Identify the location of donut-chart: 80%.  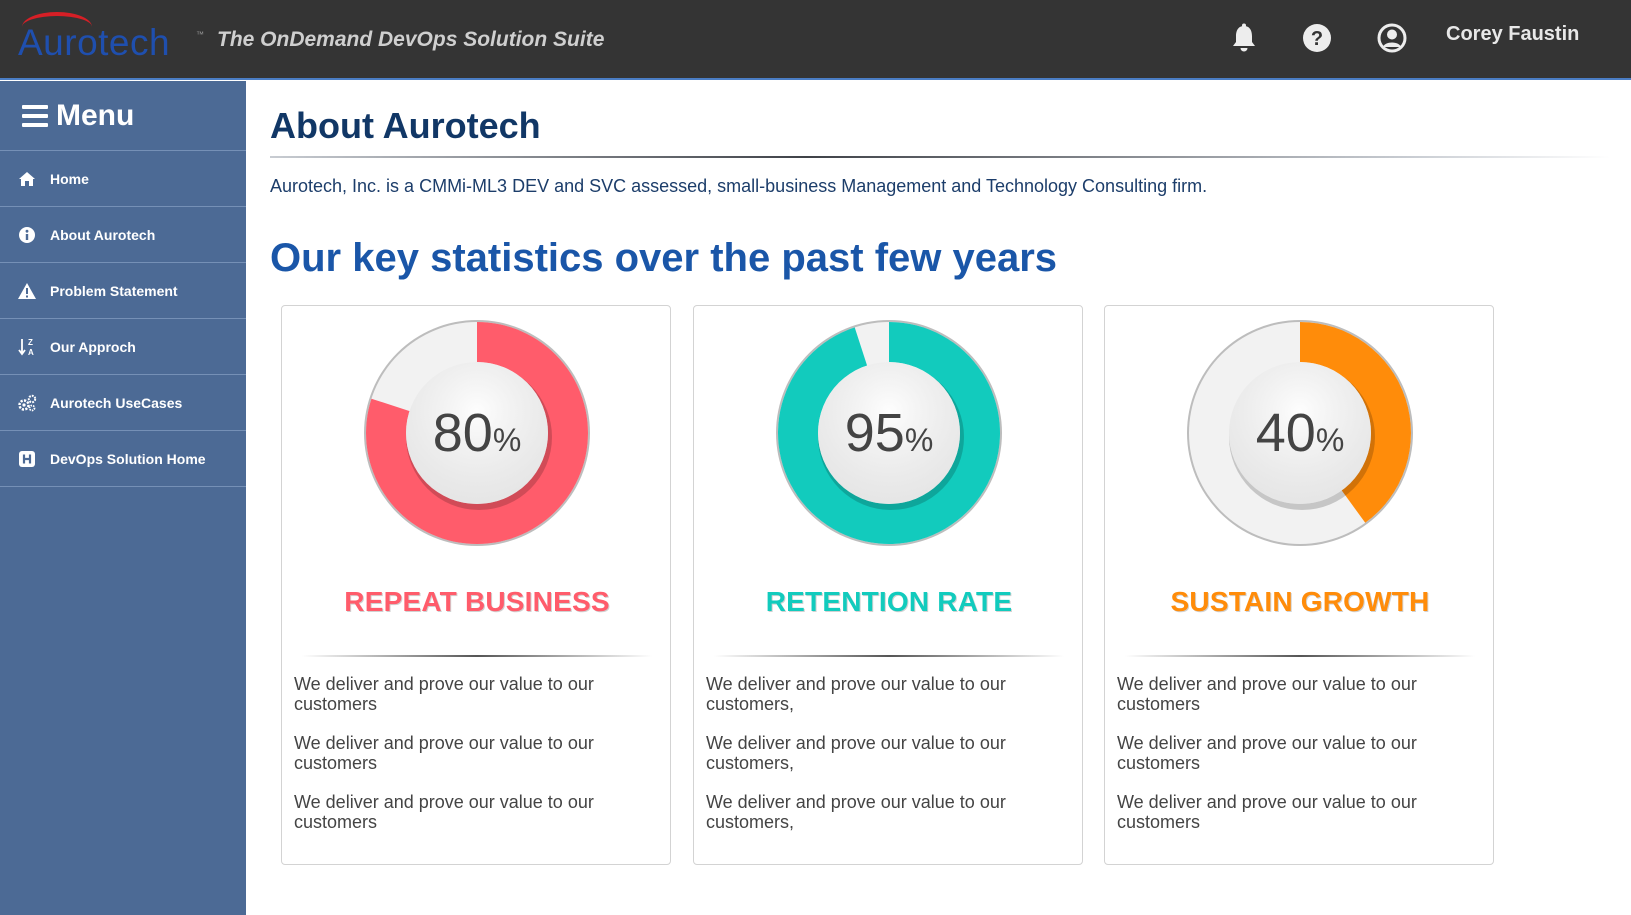
(477, 433).